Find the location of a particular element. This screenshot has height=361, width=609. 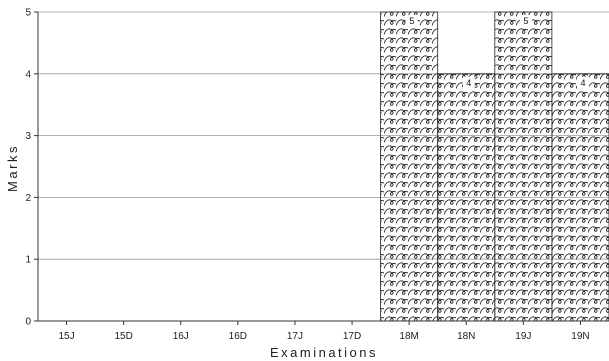

x-tick-label-17D: 17D is located at coordinates (352, 336).